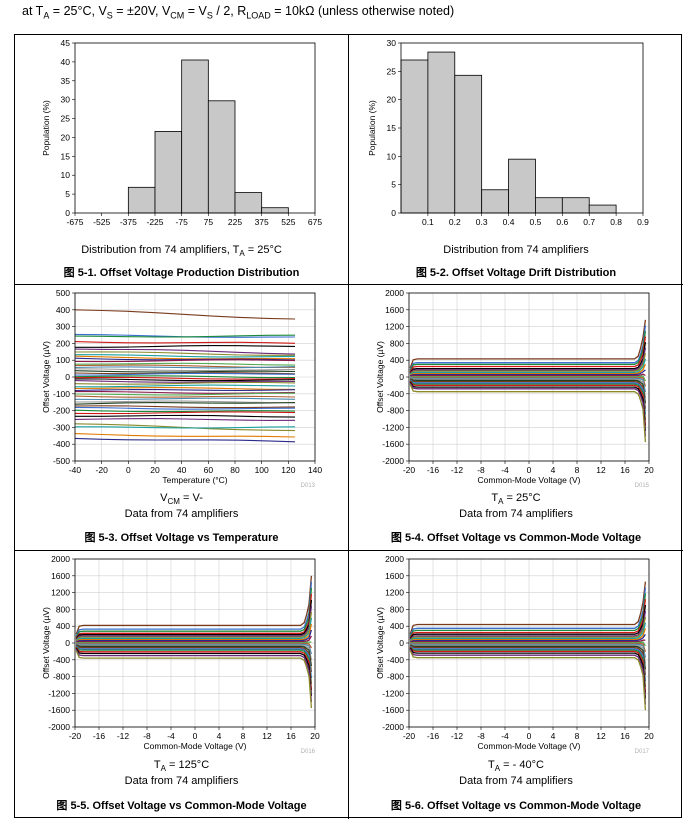 This screenshot has height=831, width=687. What do you see at coordinates (63, 360) in the screenshot?
I see `y-tick-label: 100` at bounding box center [63, 360].